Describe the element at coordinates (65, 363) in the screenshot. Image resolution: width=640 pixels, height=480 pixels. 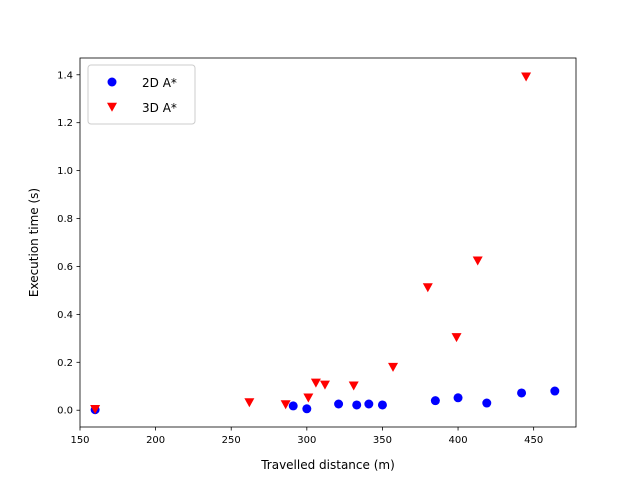
I see `y-tick-label: 0.2` at that location.